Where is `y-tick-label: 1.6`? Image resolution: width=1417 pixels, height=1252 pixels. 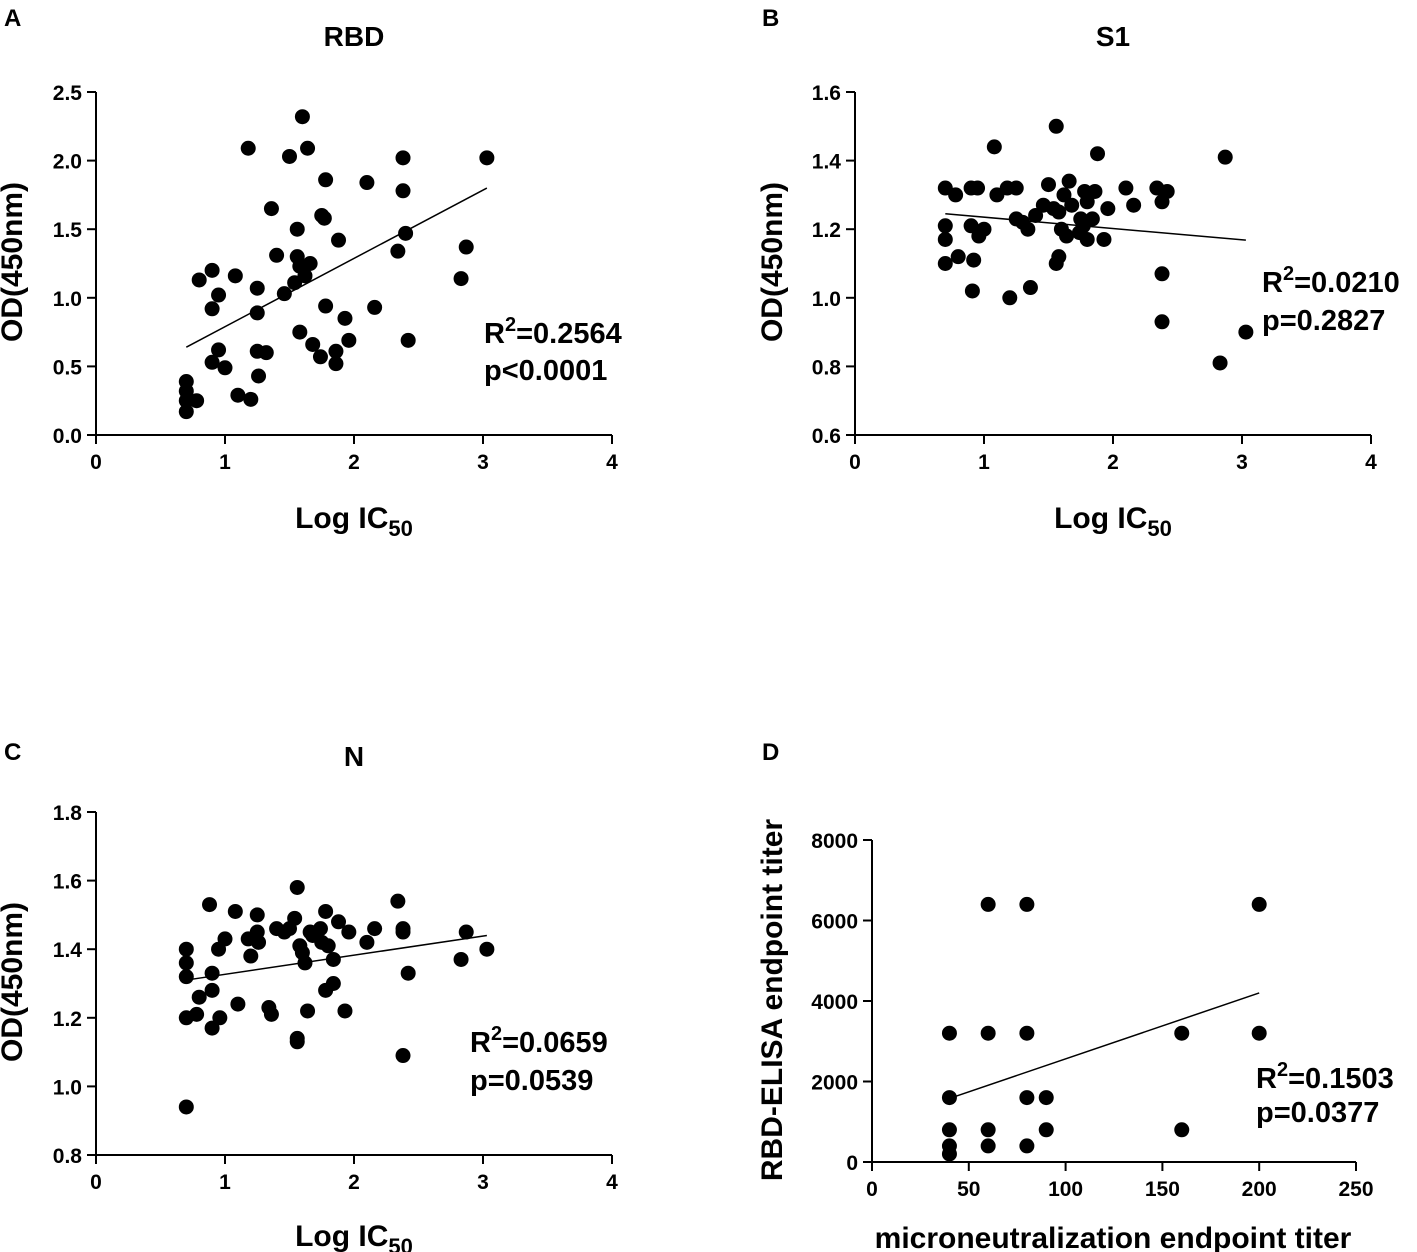
y-tick-label: 1.6 is located at coordinates (67, 882).